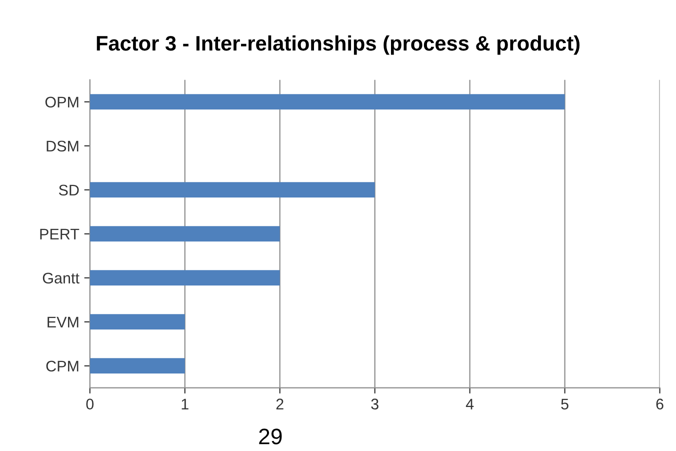  What do you see at coordinates (470, 404) in the screenshot?
I see `x-tick-label: 4` at bounding box center [470, 404].